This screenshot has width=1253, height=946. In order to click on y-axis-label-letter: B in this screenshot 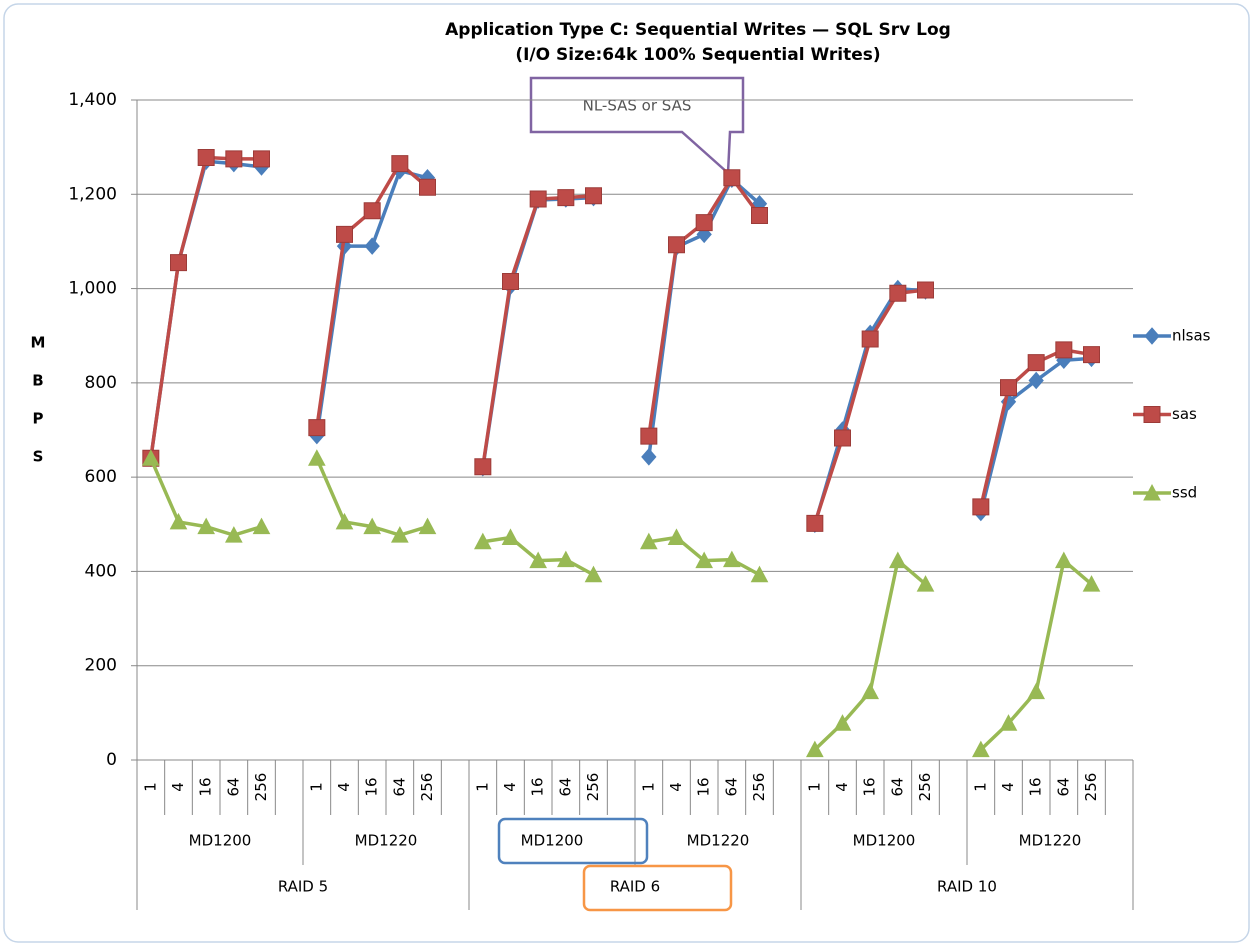, I will do `click(37, 381)`.